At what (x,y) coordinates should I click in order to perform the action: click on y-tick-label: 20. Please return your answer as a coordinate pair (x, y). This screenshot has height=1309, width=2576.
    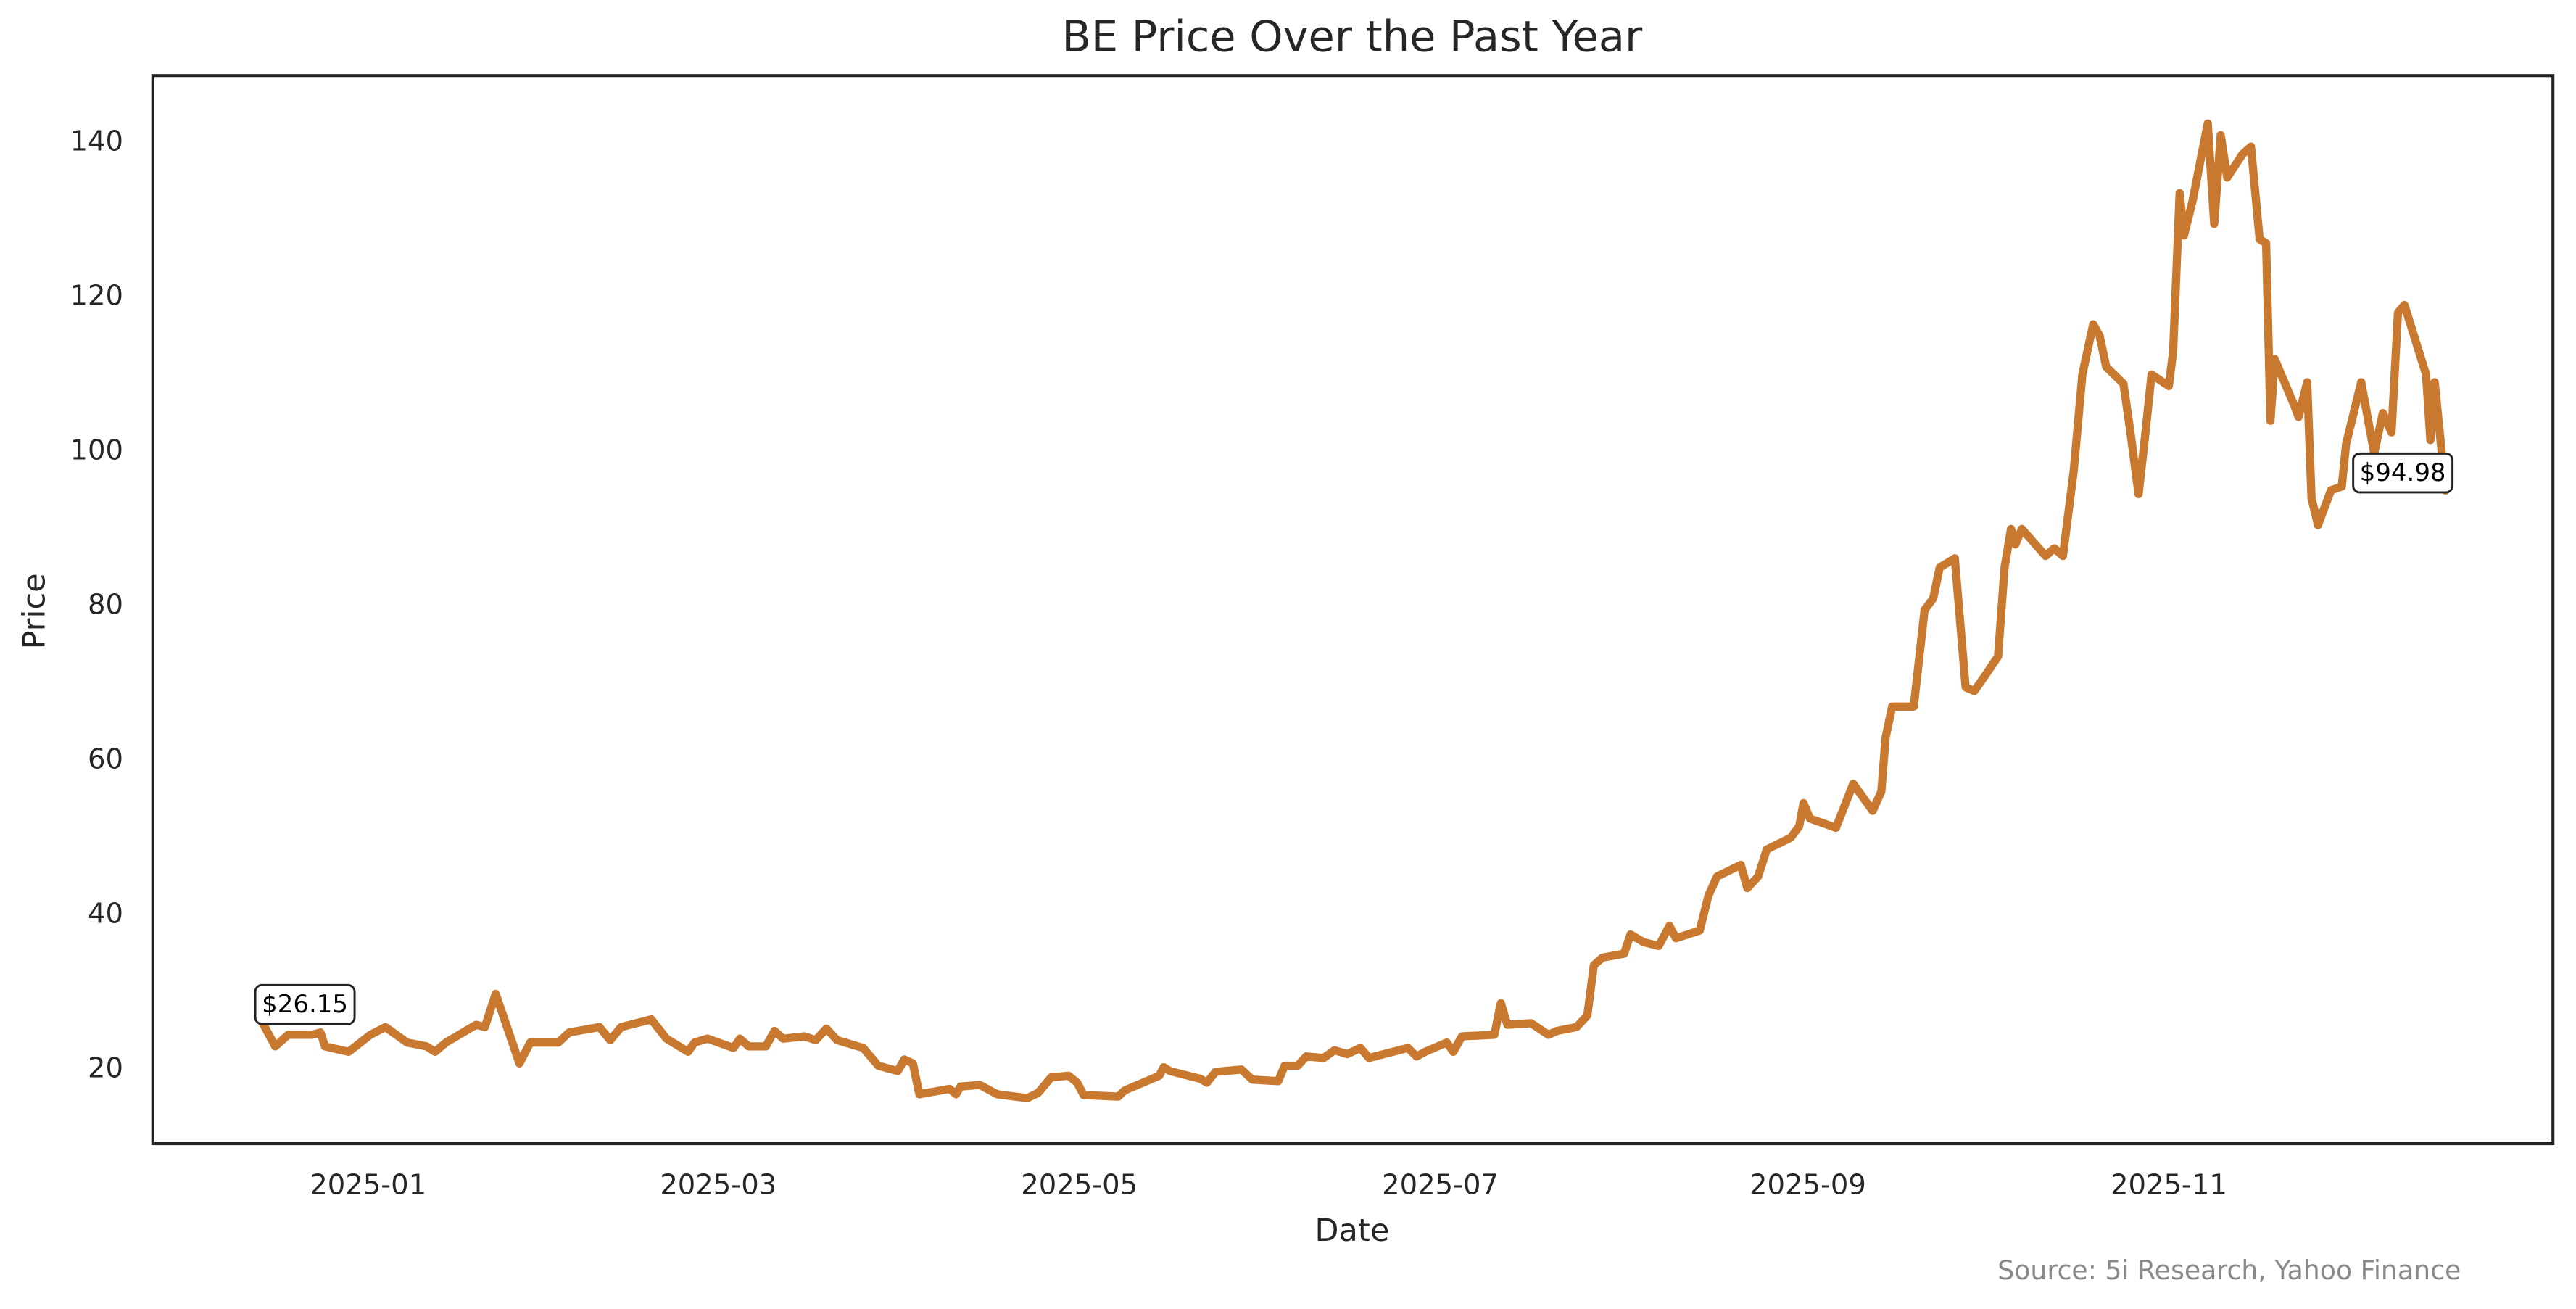
    Looking at the image, I should click on (105, 1068).